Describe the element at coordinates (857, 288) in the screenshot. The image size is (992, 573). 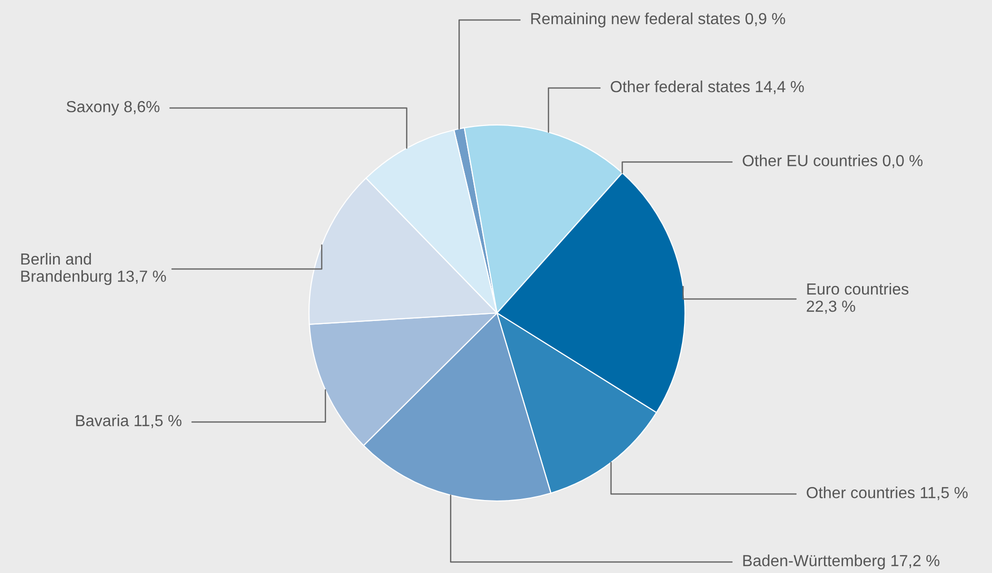
I see `slice-label: Euro countries` at that location.